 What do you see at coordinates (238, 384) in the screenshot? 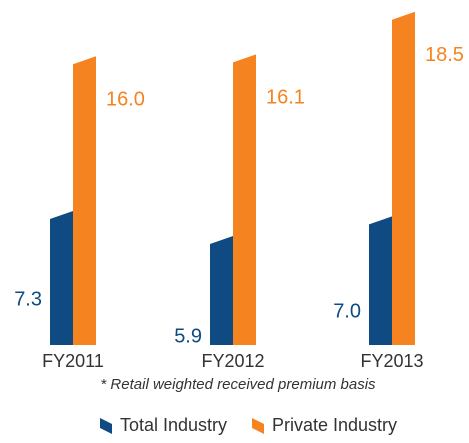
I see `footnote: * Retail weighted received premium basis` at bounding box center [238, 384].